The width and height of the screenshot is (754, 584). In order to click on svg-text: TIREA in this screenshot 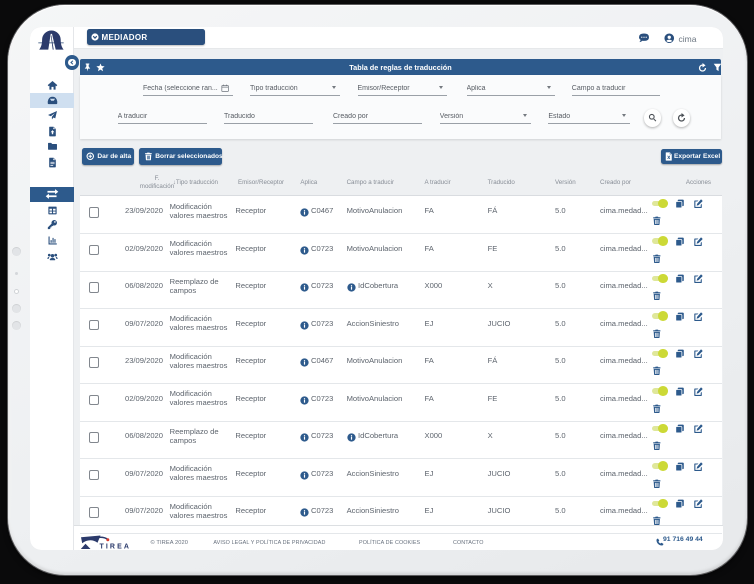, I will do `click(116, 547)`.